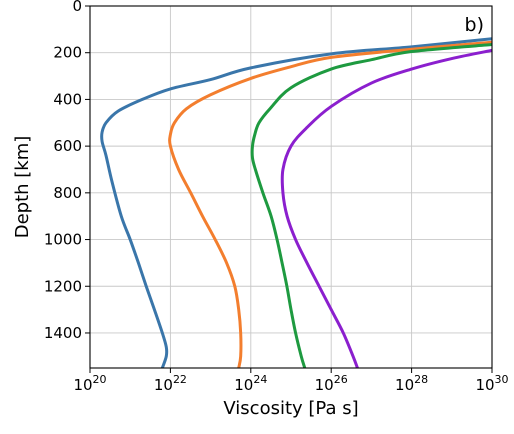  Describe the element at coordinates (502, 379) in the screenshot. I see `x-tick-label-exponent: 30` at that location.